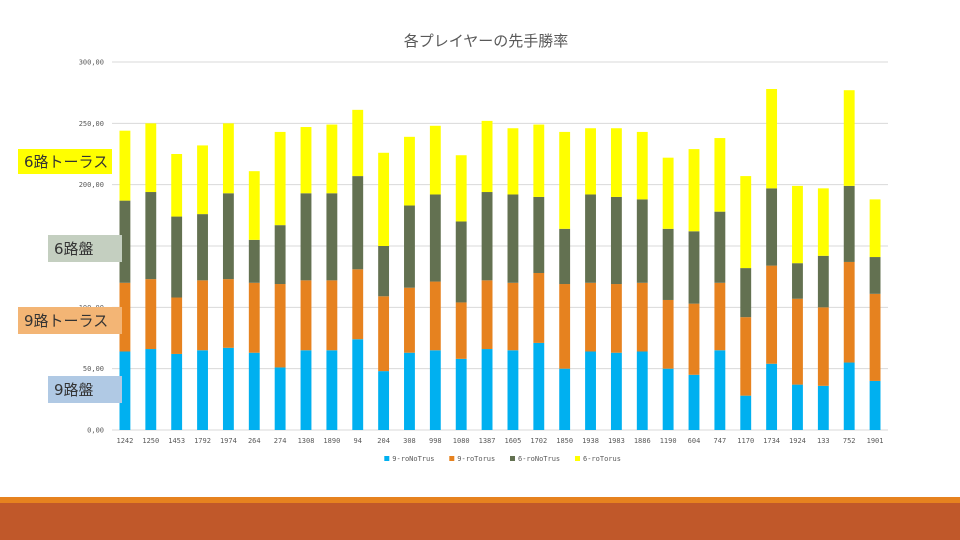 This screenshot has width=960, height=540. What do you see at coordinates (93, 369) in the screenshot?
I see `y-tick-label: 50,00` at bounding box center [93, 369].